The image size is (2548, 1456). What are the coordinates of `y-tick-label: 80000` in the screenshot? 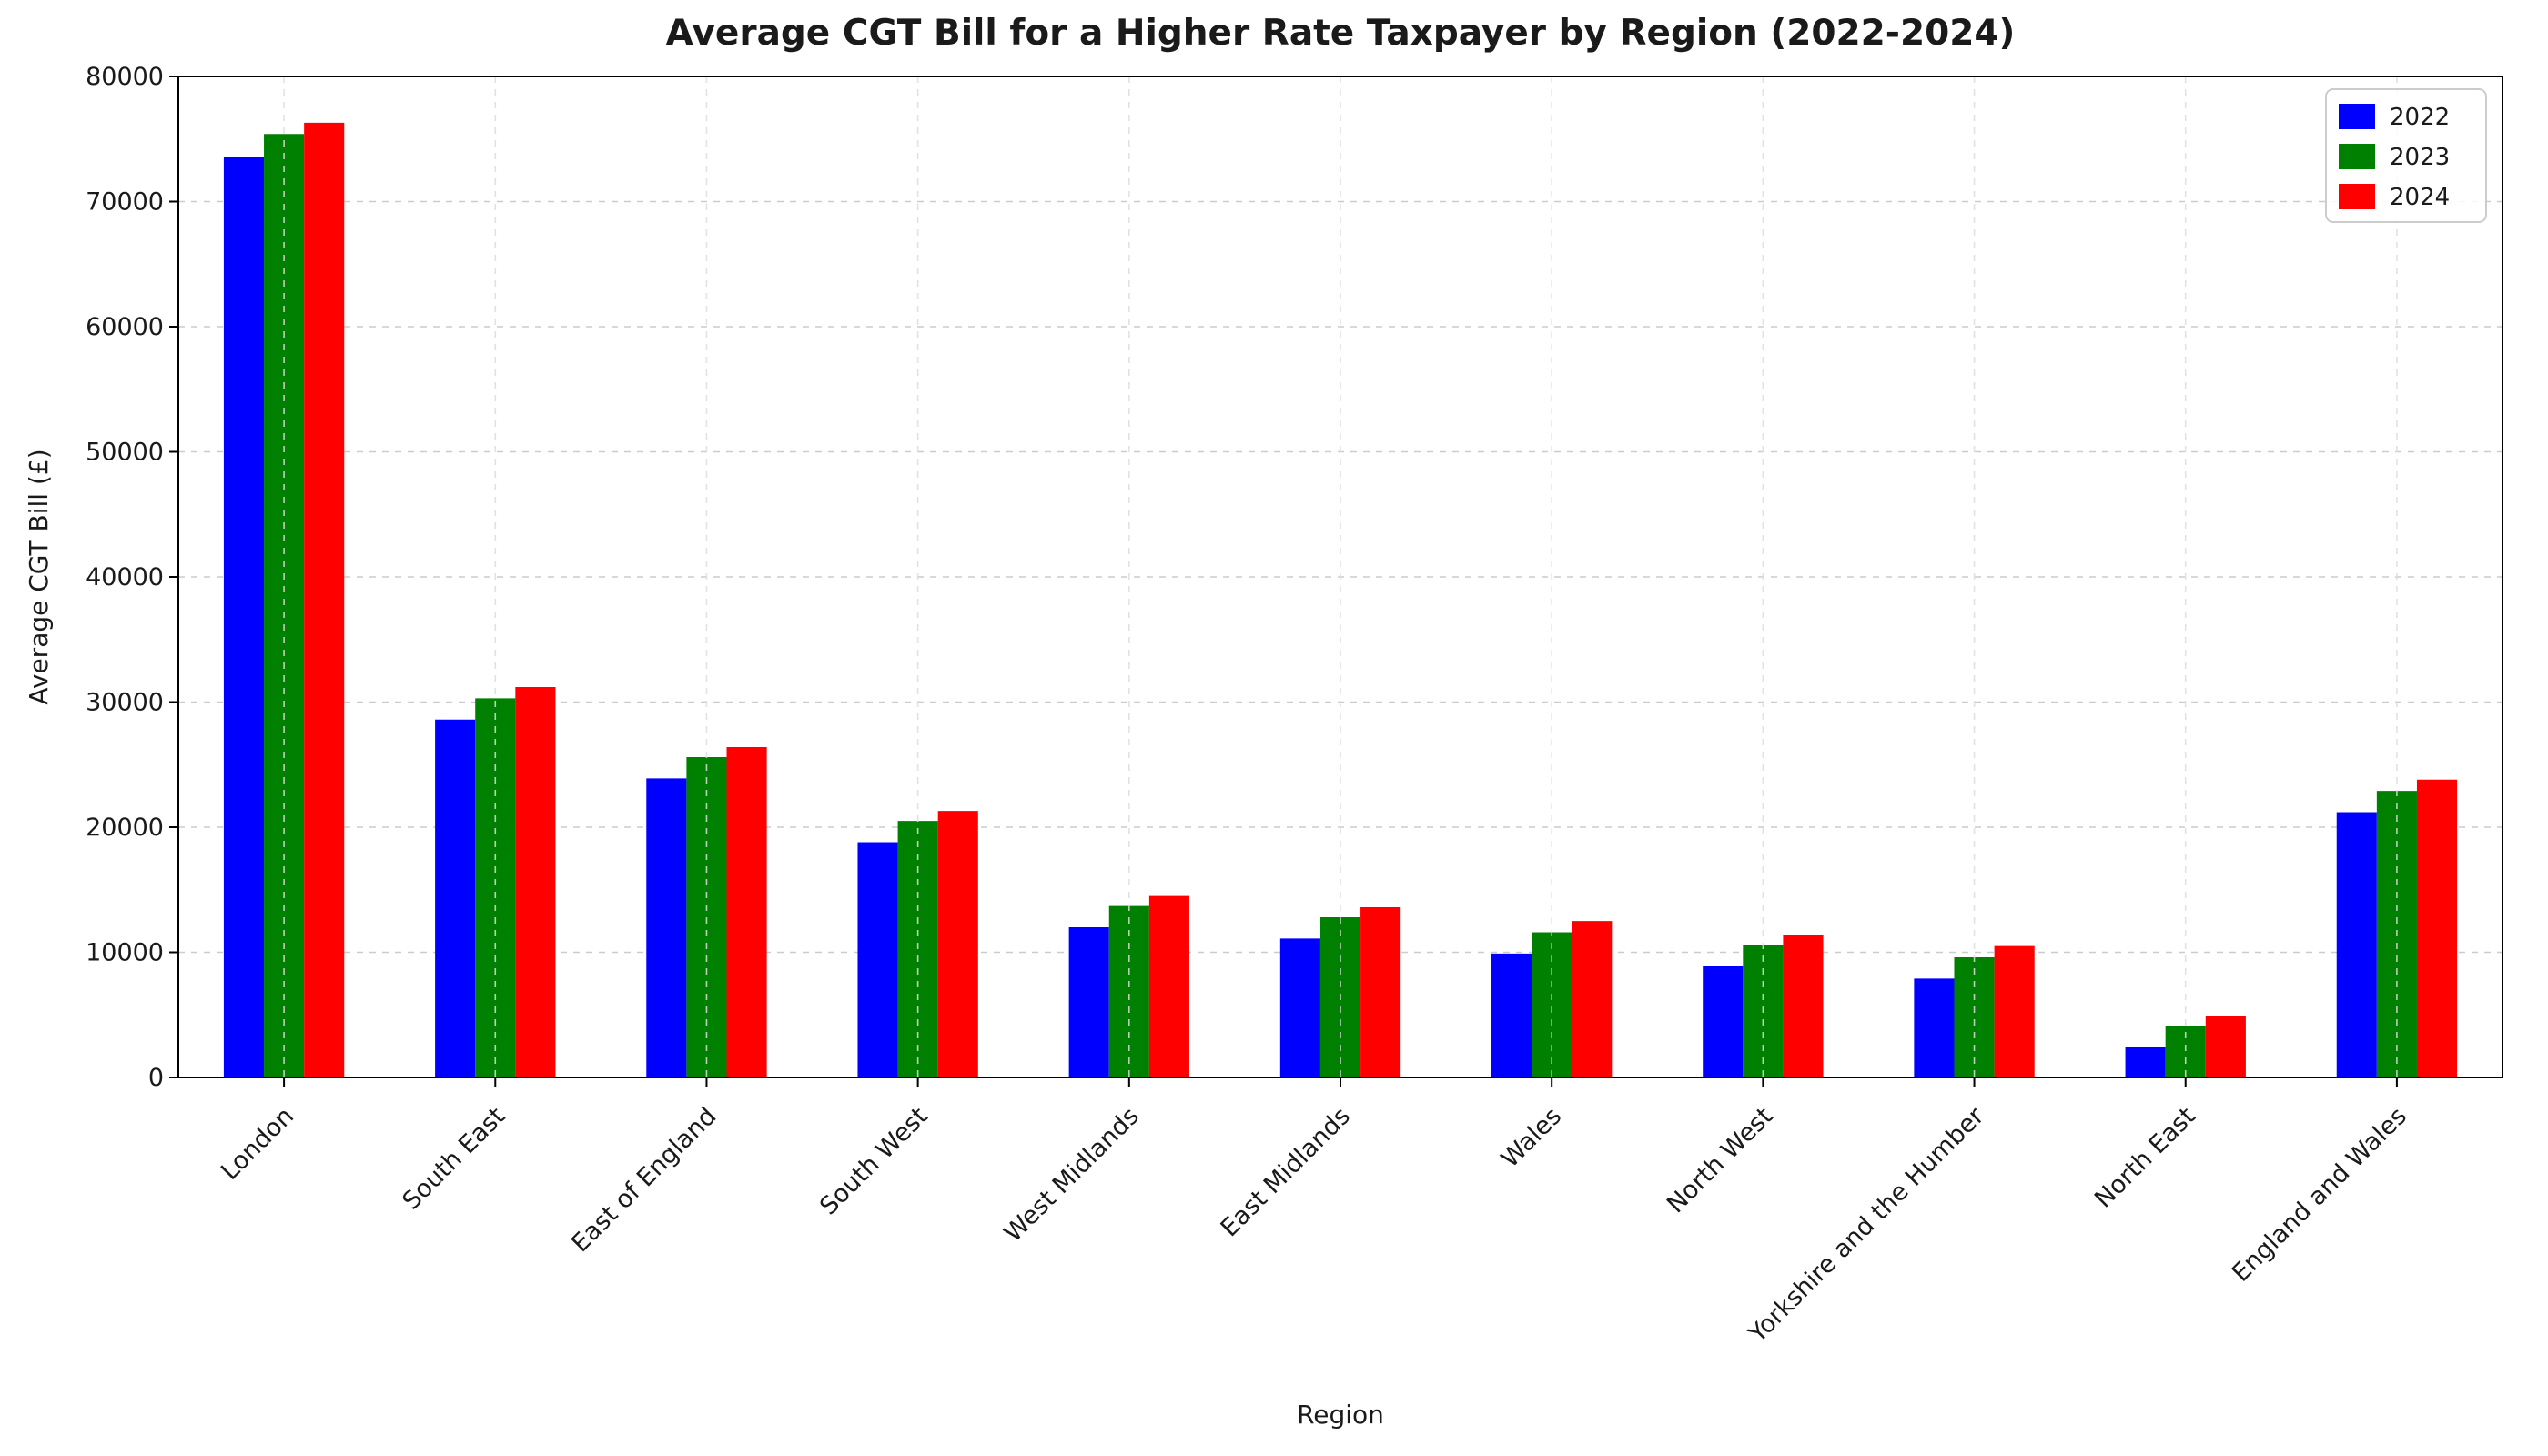 It's located at (125, 77).